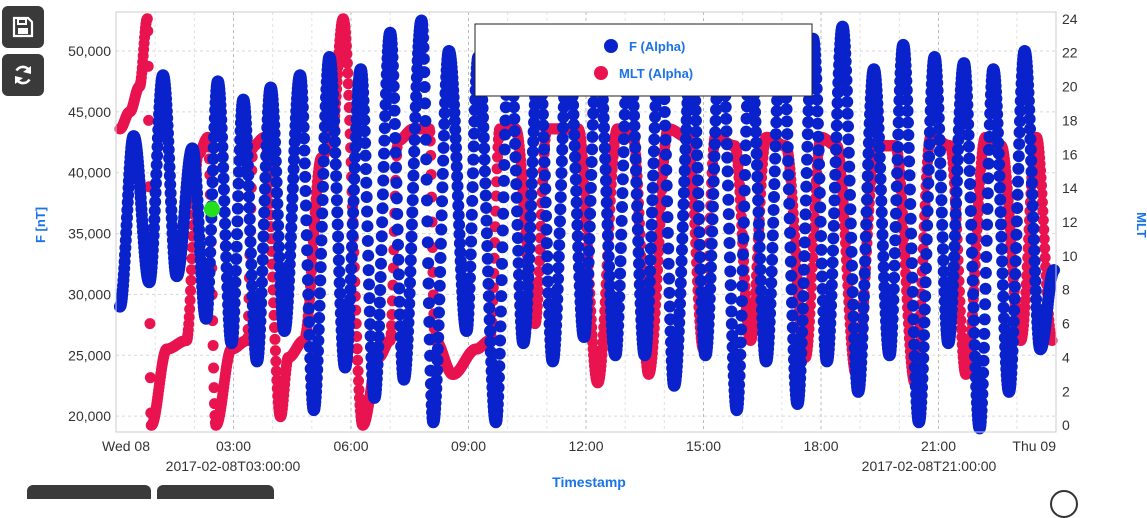 The image size is (1147, 518). Describe the element at coordinates (23, 75) in the screenshot. I see `refresh-button` at that location.